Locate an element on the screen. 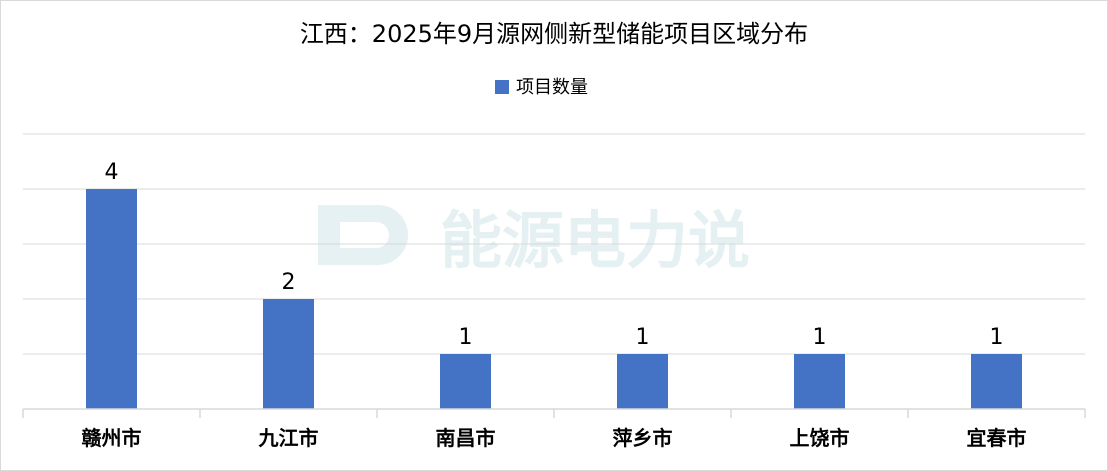 The image size is (1108, 471). x-tick-label: 赣州市 is located at coordinates (112, 438).